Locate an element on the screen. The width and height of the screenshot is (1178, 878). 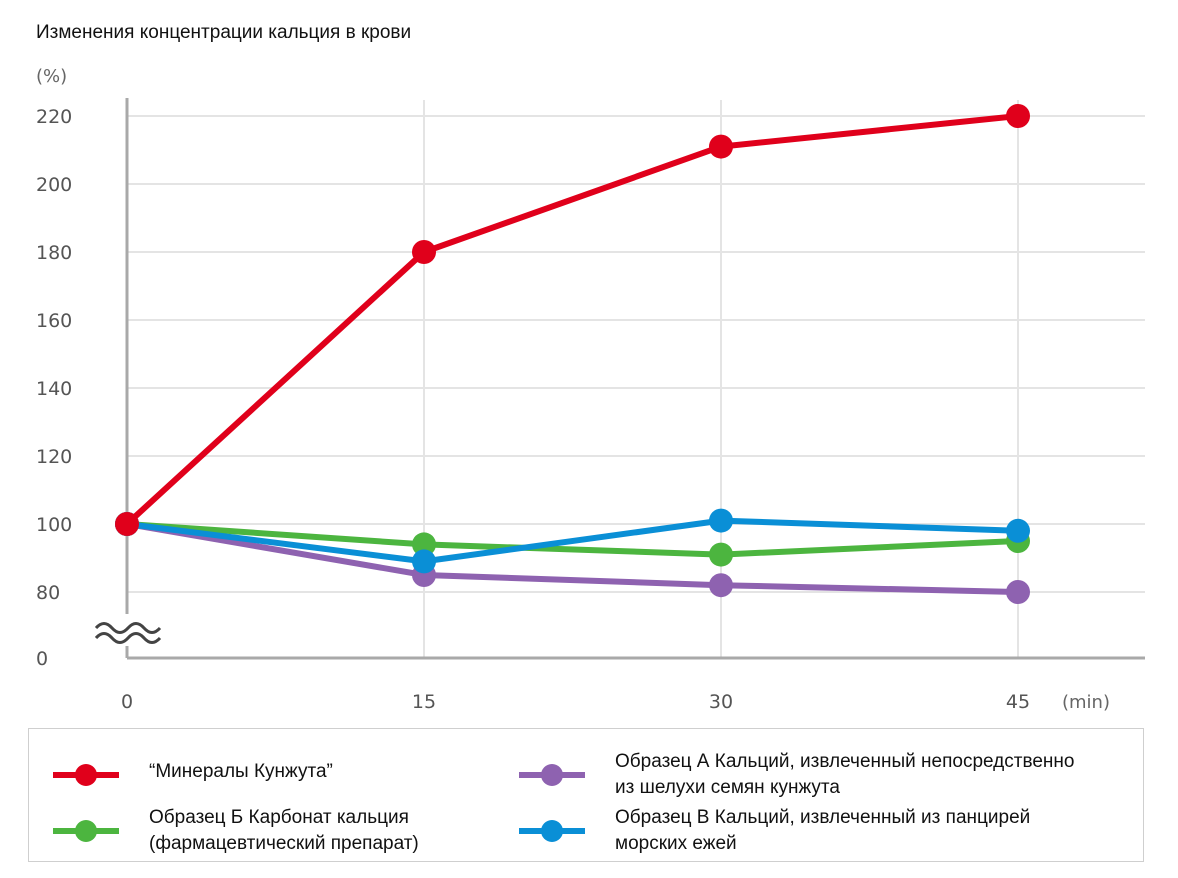
y-tick-label: 100 is located at coordinates (54, 525).